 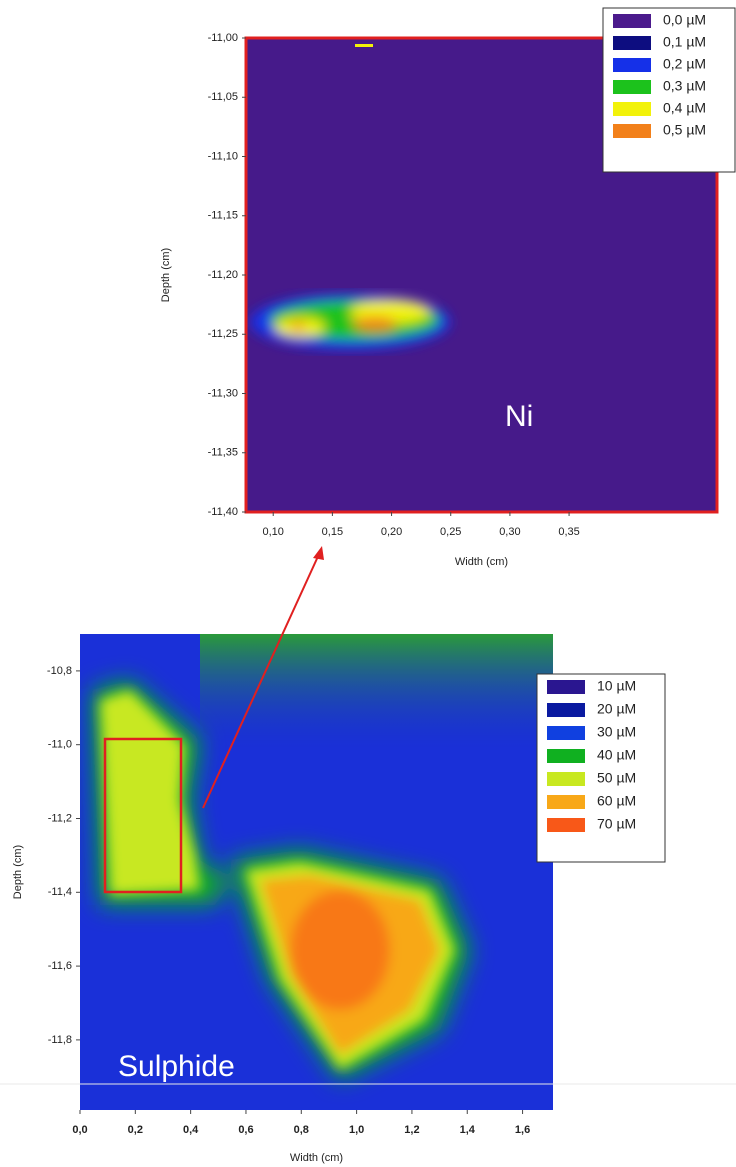 What do you see at coordinates (223, 512) in the screenshot?
I see `y-tick-label: -11,40` at bounding box center [223, 512].